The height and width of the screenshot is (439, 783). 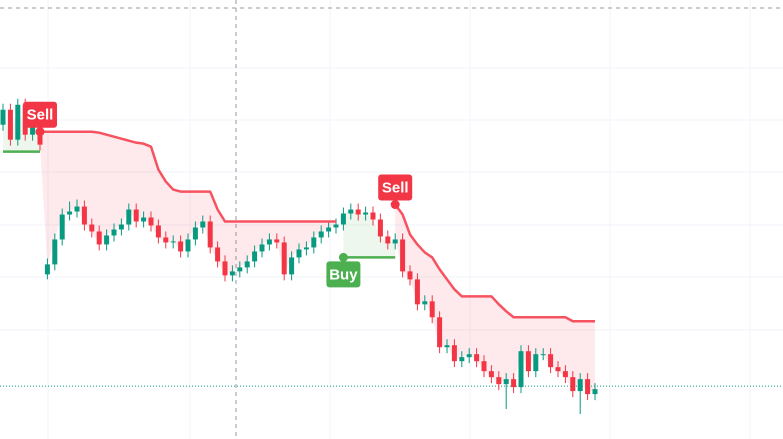 I want to click on signal-label: Buy, so click(x=343, y=274).